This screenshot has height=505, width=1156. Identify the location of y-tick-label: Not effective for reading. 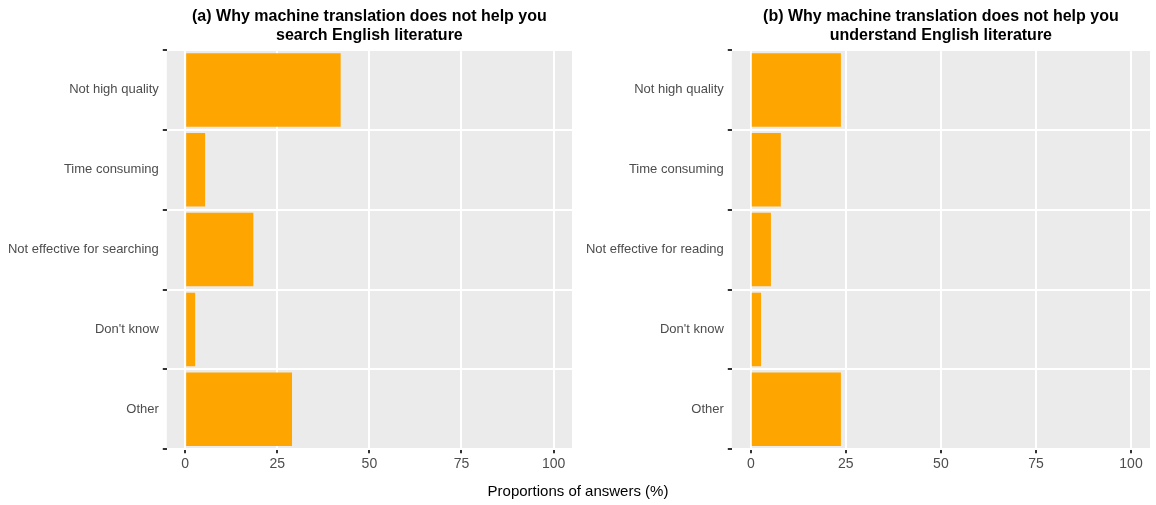
(654, 249).